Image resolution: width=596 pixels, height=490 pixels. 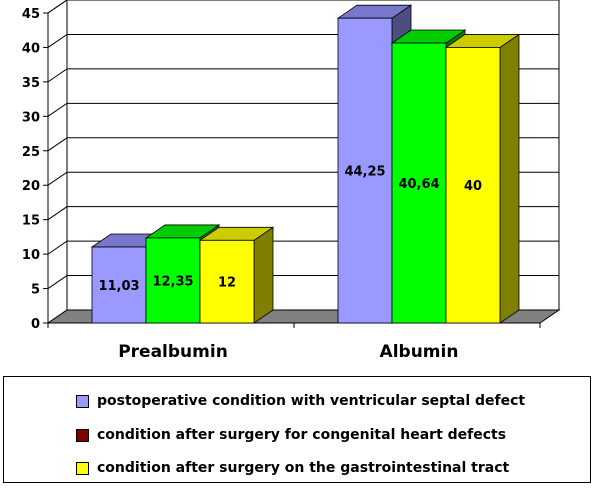 What do you see at coordinates (173, 352) in the screenshot?
I see `category-label: Prealbumin` at bounding box center [173, 352].